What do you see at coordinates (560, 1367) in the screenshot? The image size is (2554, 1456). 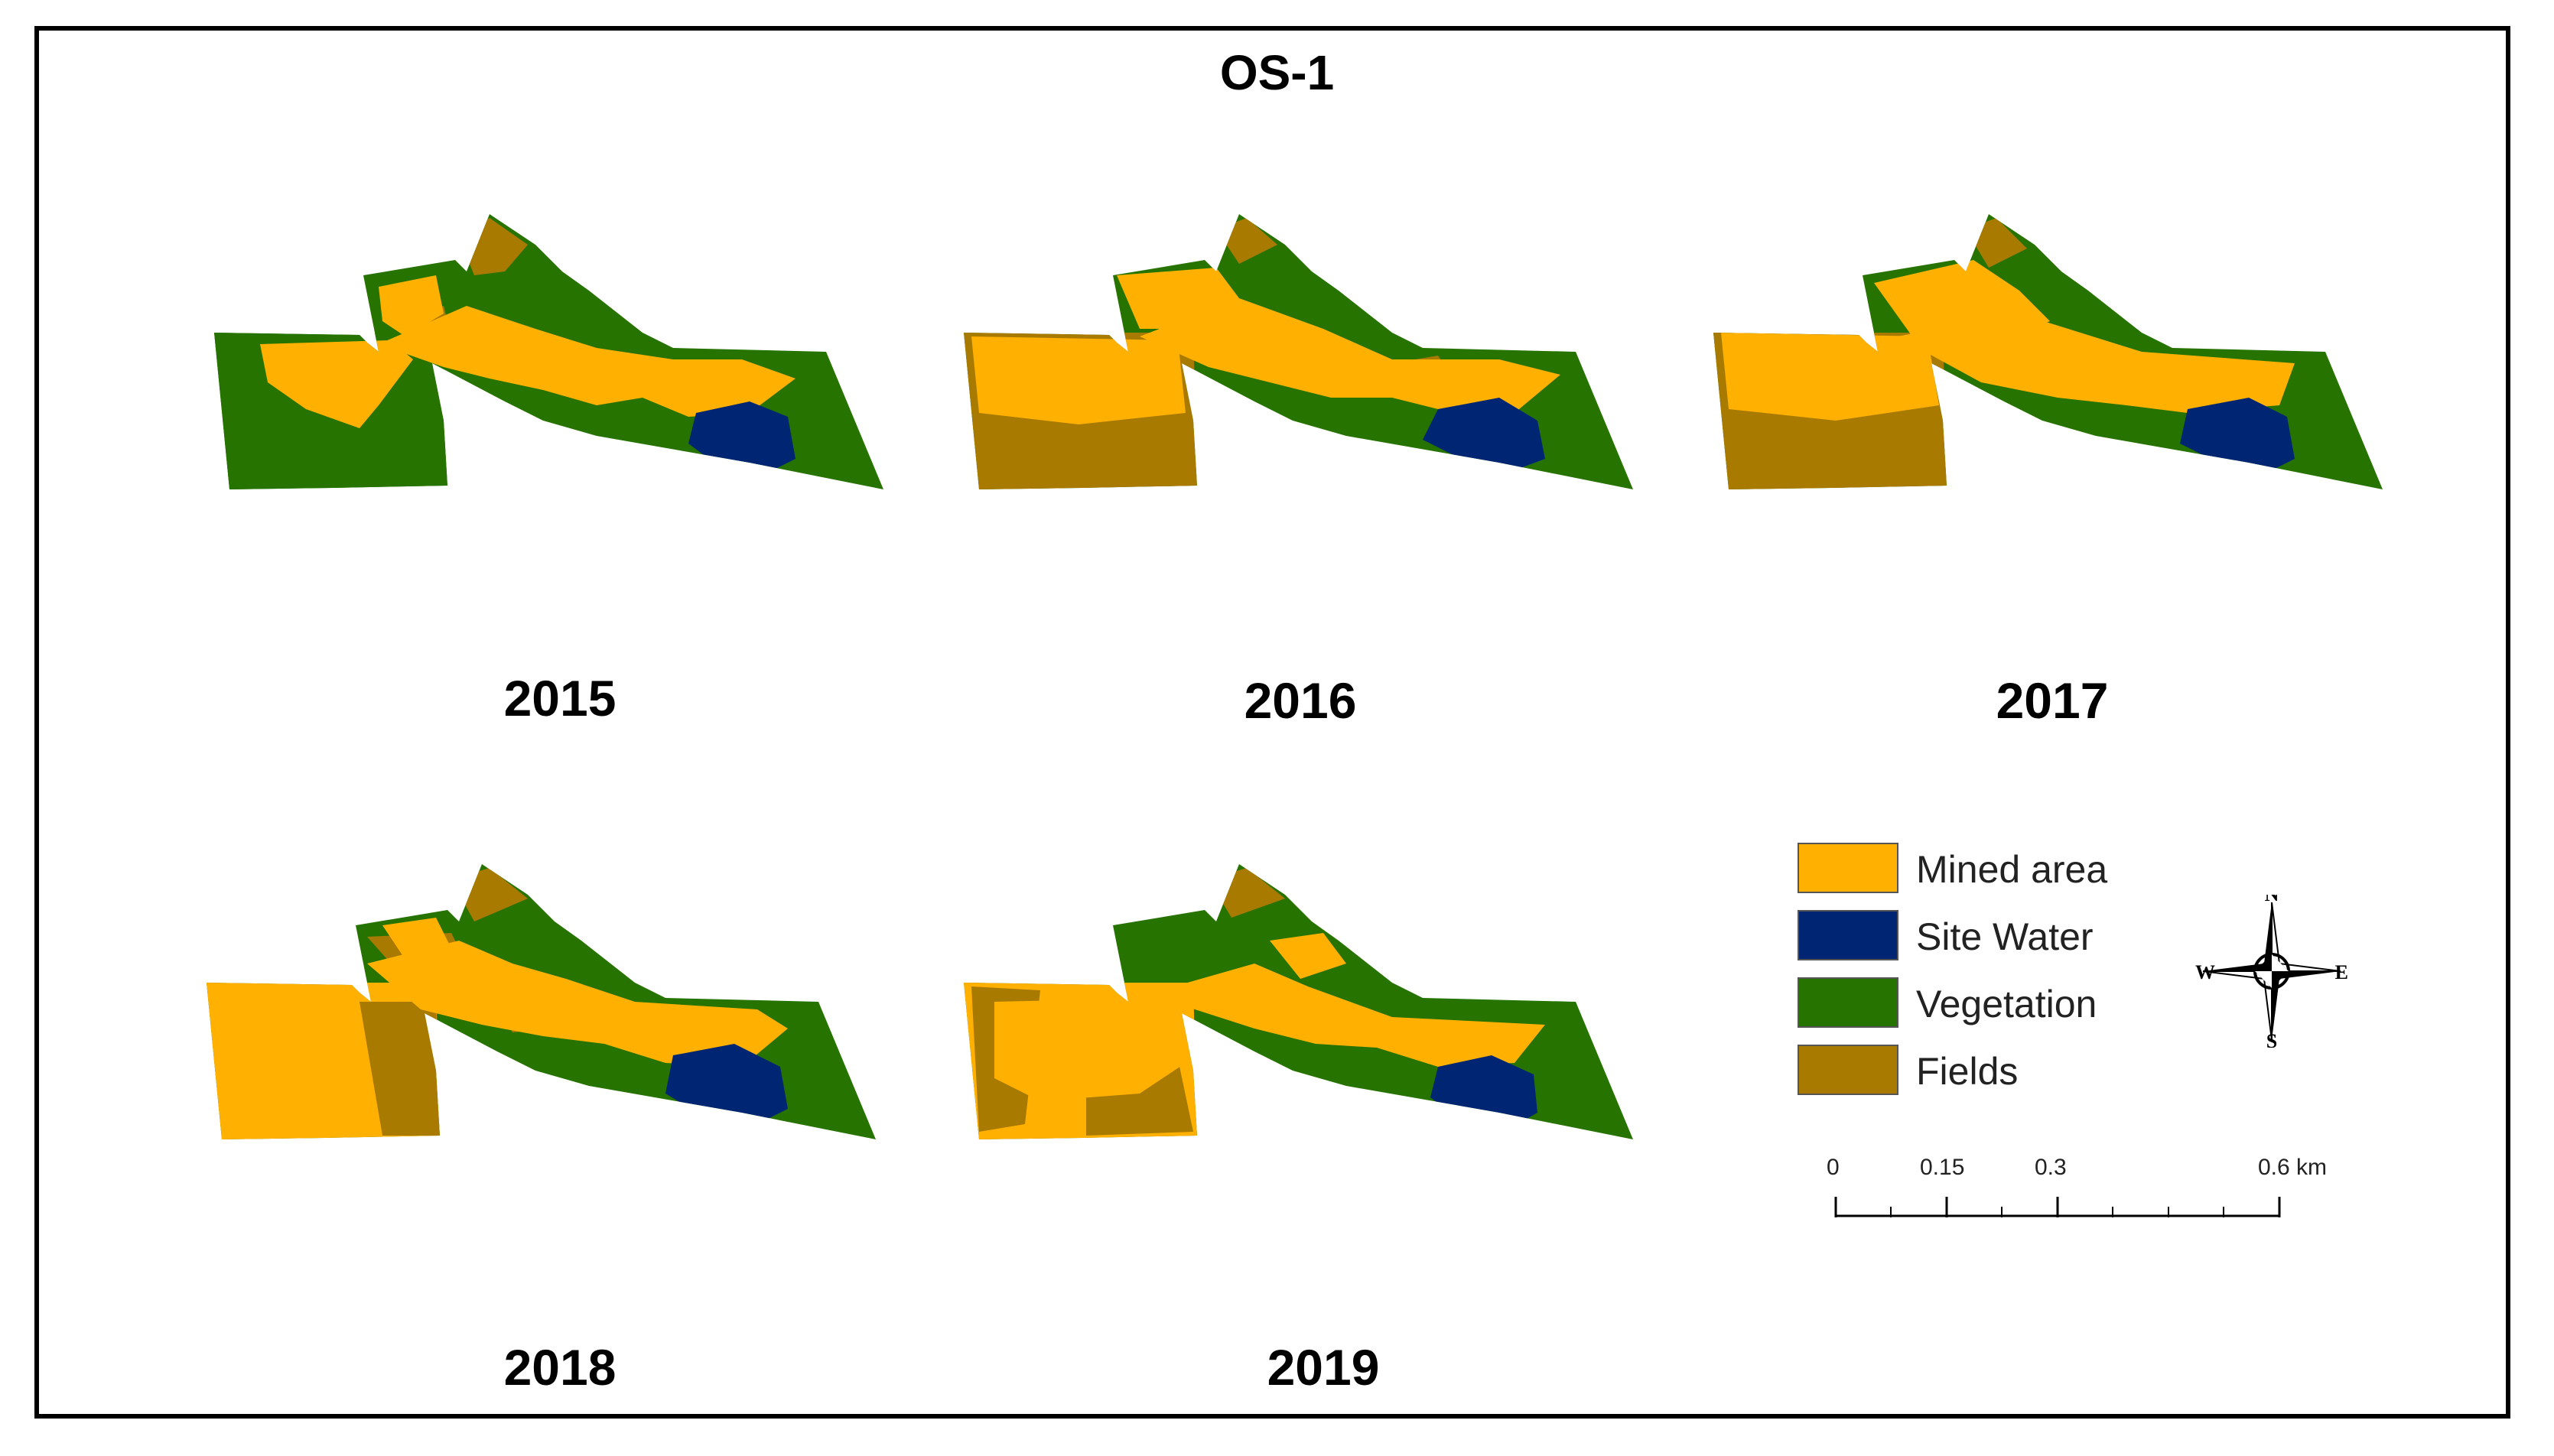 I see `year-label-2018: 2018` at bounding box center [560, 1367].